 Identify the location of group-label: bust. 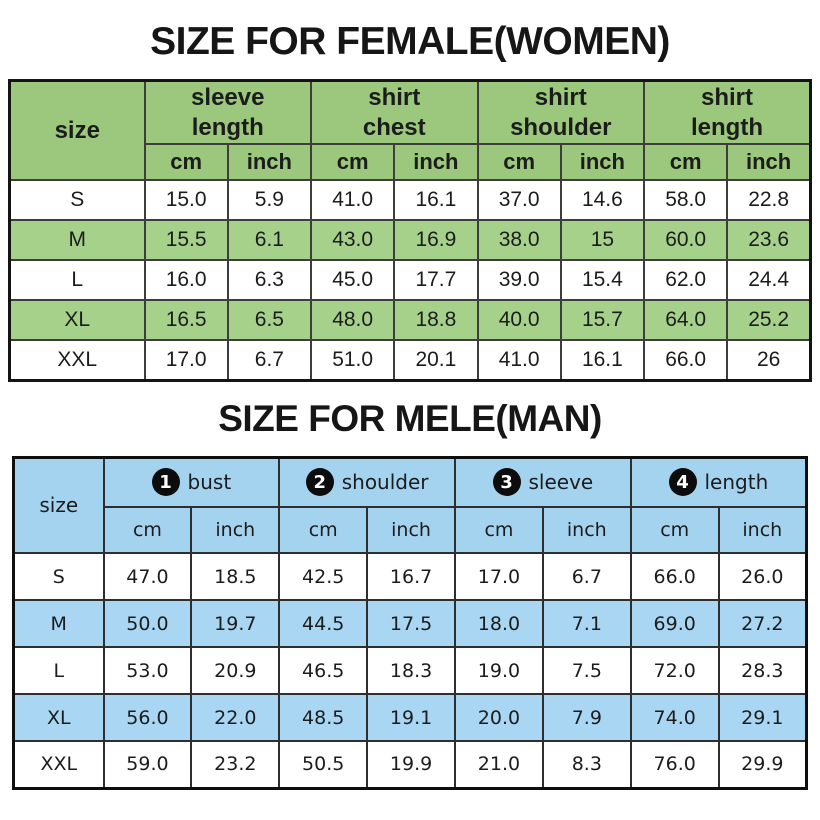
(209, 482).